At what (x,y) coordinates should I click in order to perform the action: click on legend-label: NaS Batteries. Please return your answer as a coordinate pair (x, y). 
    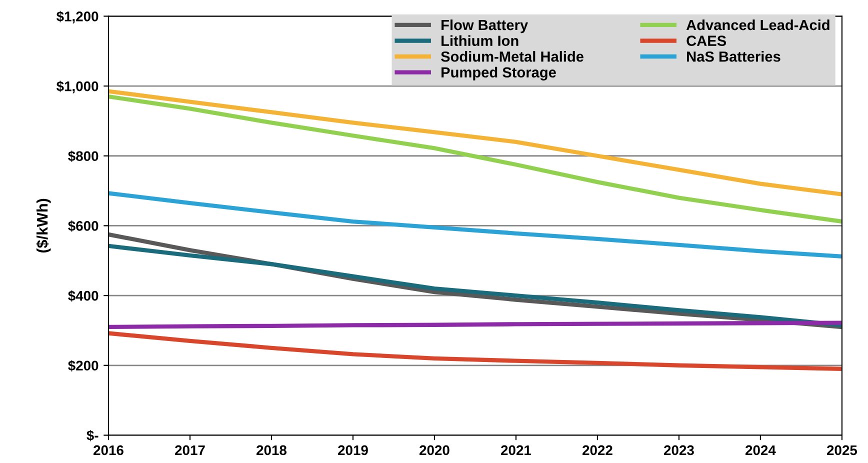
    Looking at the image, I should click on (733, 56).